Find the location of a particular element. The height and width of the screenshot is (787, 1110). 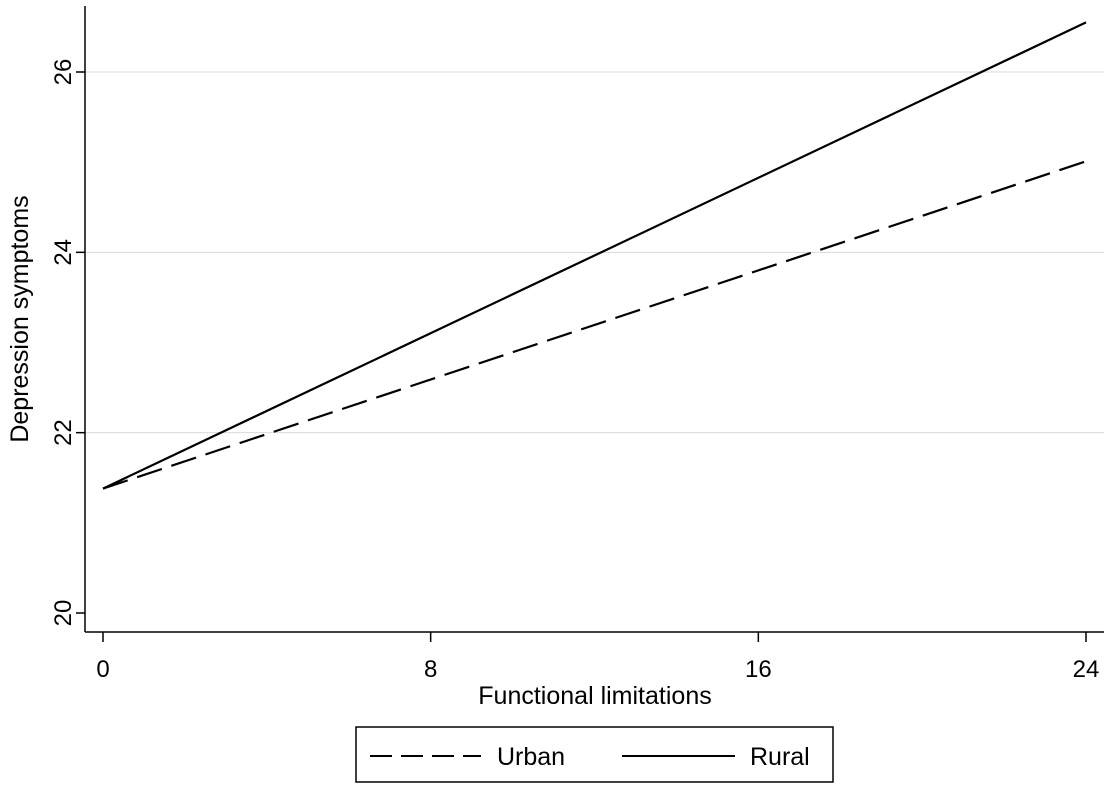

x-tick-label: 8 is located at coordinates (430, 669).